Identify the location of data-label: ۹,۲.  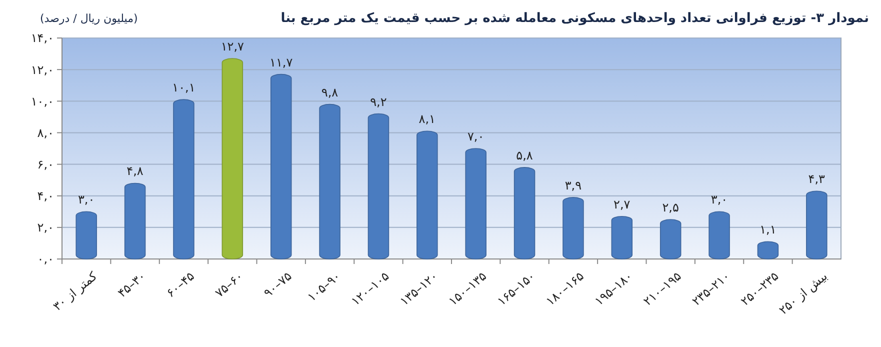
(378, 101).